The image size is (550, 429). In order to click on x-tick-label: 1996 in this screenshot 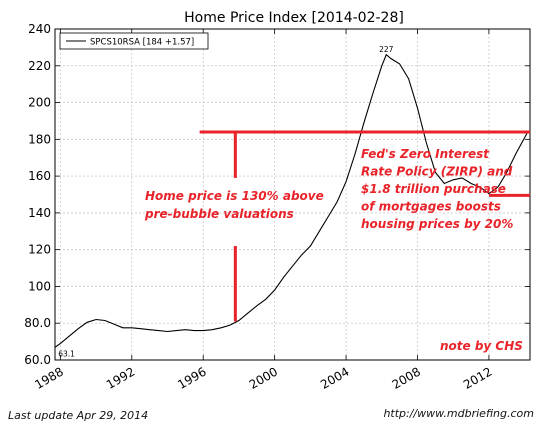, I will do `click(191, 378)`.